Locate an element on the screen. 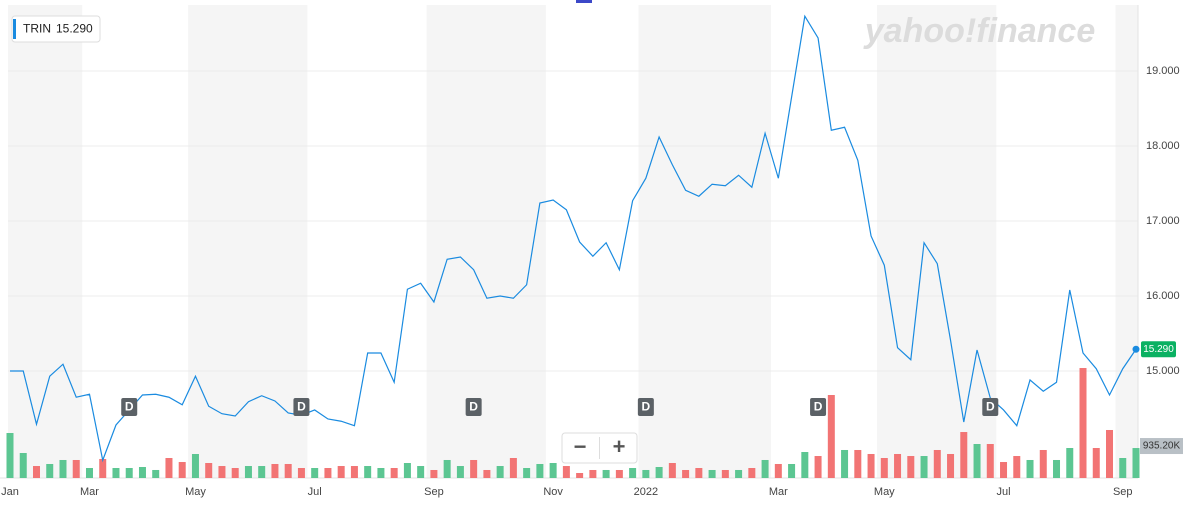  last-price-label: 15.290 is located at coordinates (1158, 349).